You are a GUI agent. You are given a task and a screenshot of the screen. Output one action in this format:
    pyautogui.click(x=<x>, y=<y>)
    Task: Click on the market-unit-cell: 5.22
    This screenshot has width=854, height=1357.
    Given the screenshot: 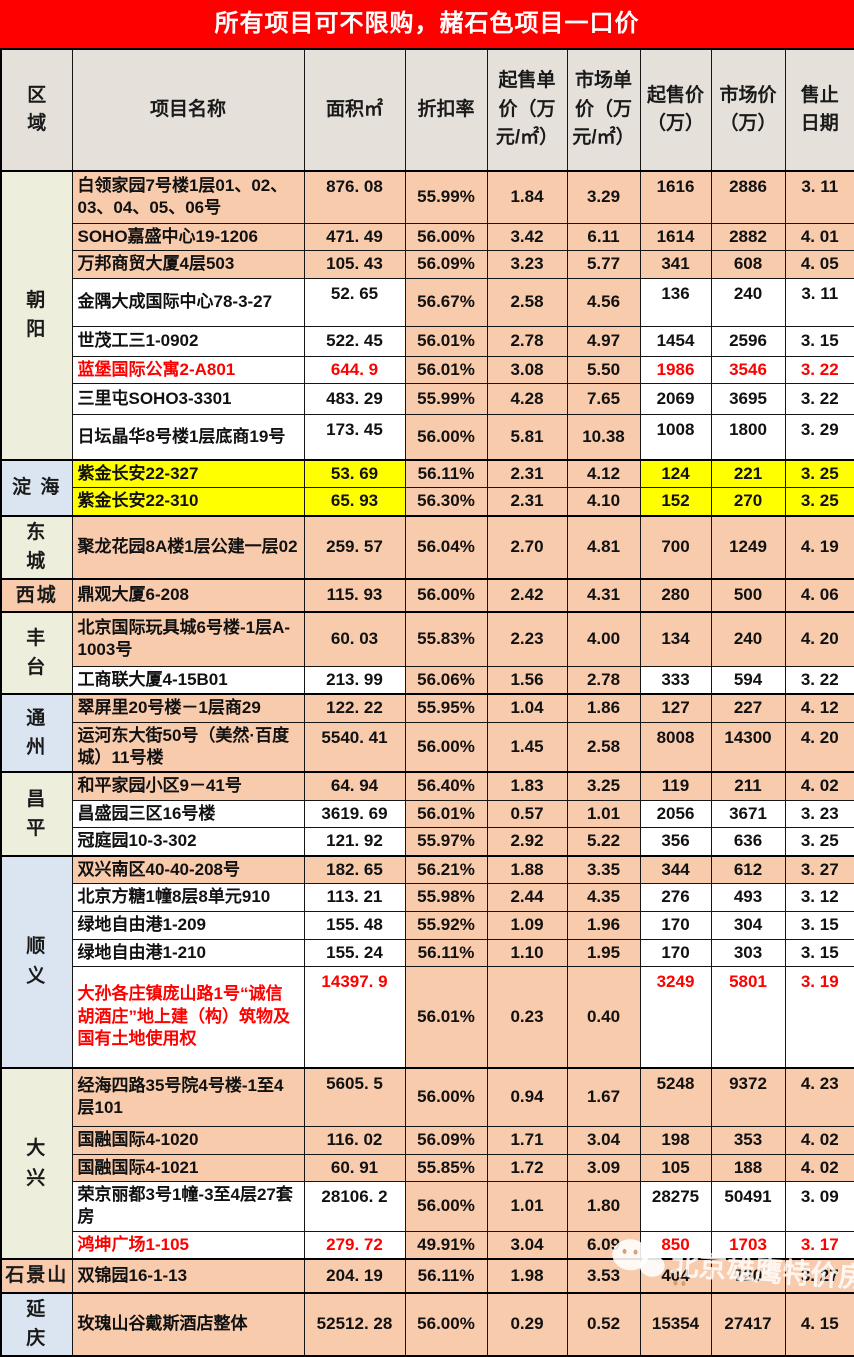 What is the action you would take?
    pyautogui.click(x=603, y=842)
    